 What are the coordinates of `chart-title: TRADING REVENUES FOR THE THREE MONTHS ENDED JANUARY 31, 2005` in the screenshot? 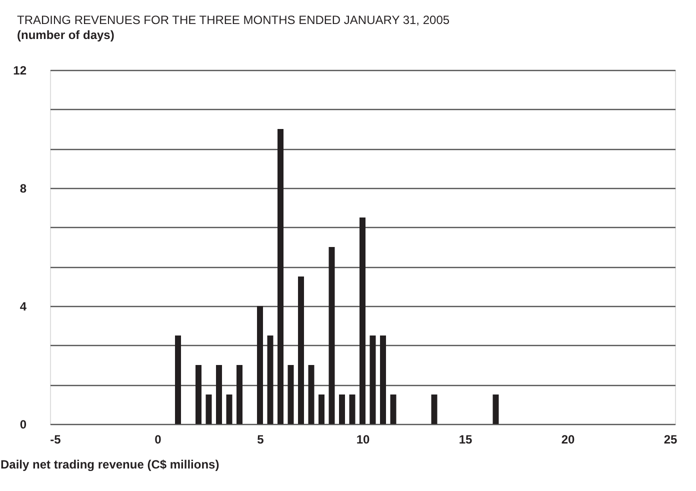 It's located at (233, 20).